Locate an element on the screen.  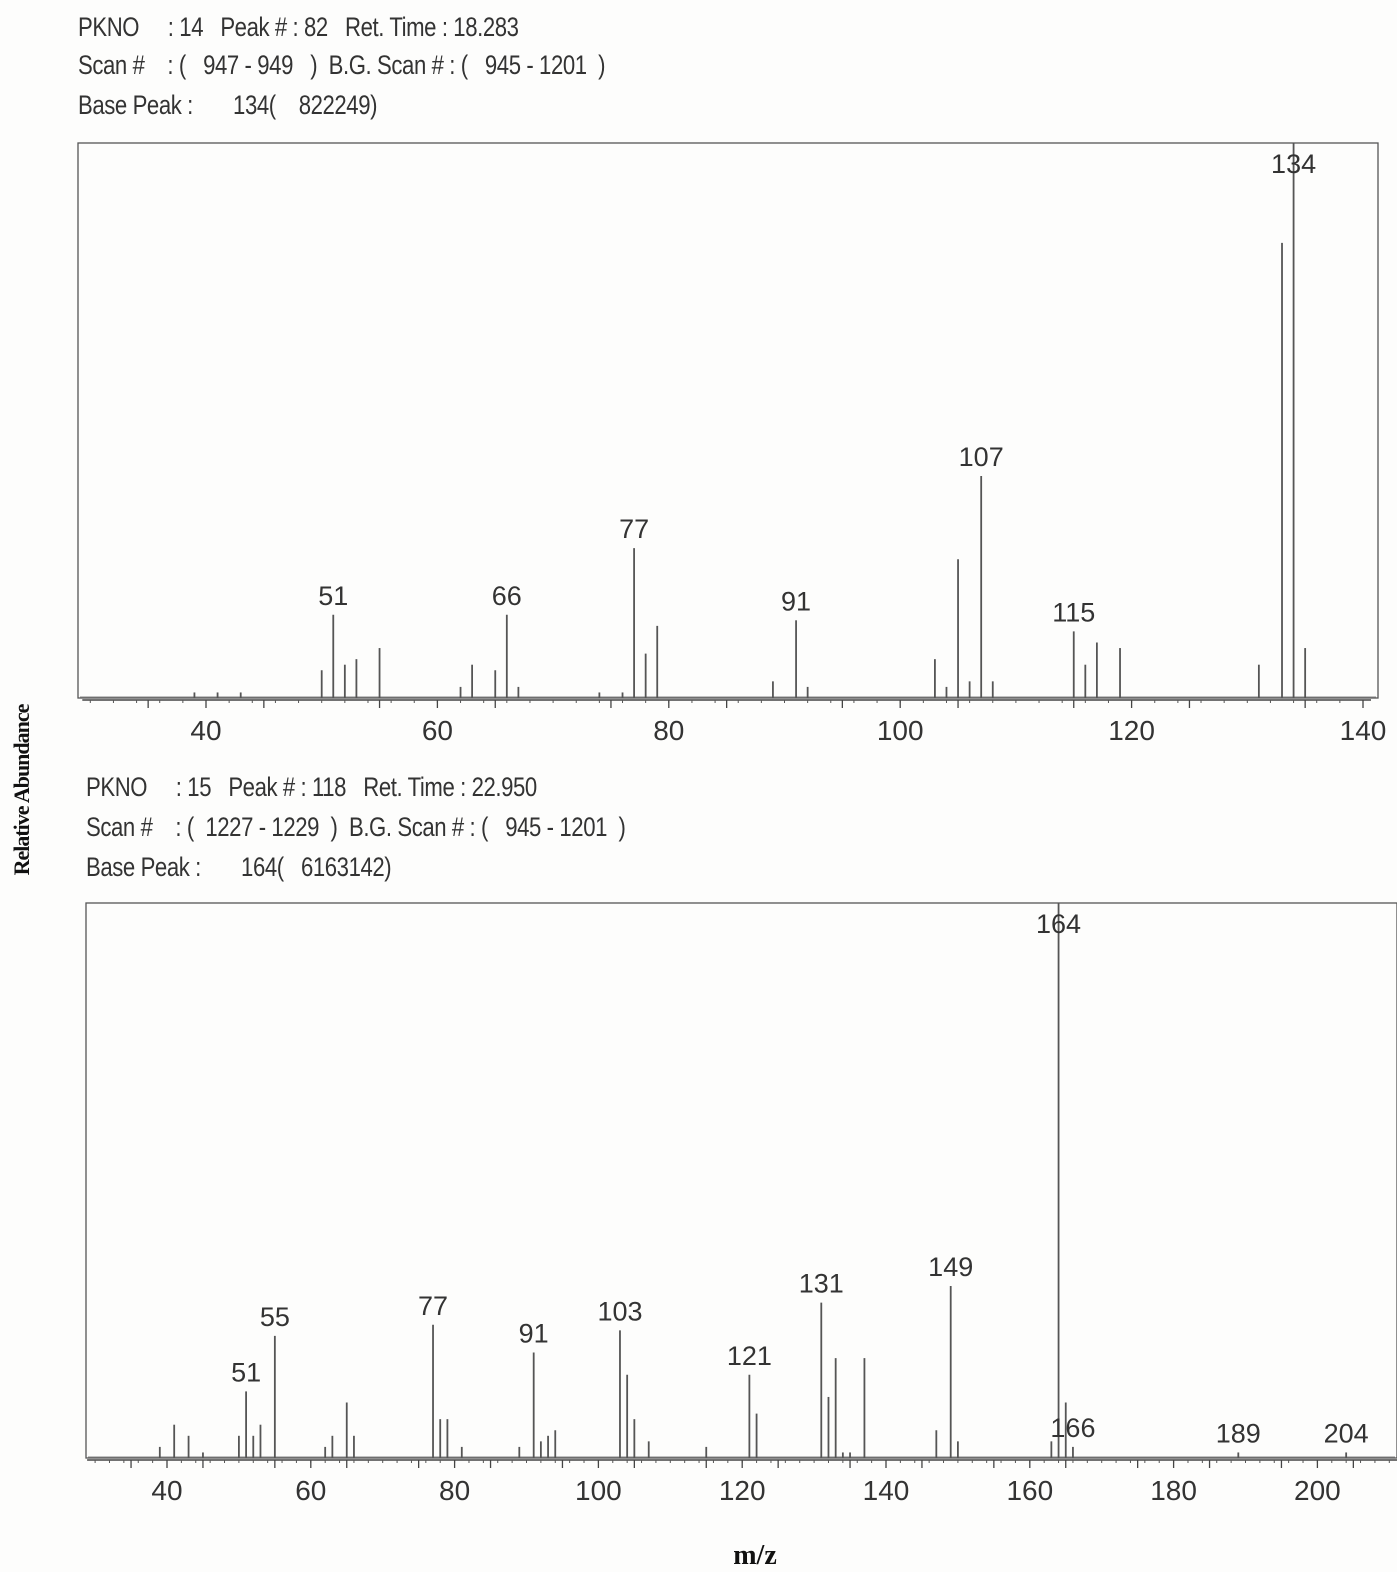
spectrum-2-tick-label: 140 is located at coordinates (886, 1490).